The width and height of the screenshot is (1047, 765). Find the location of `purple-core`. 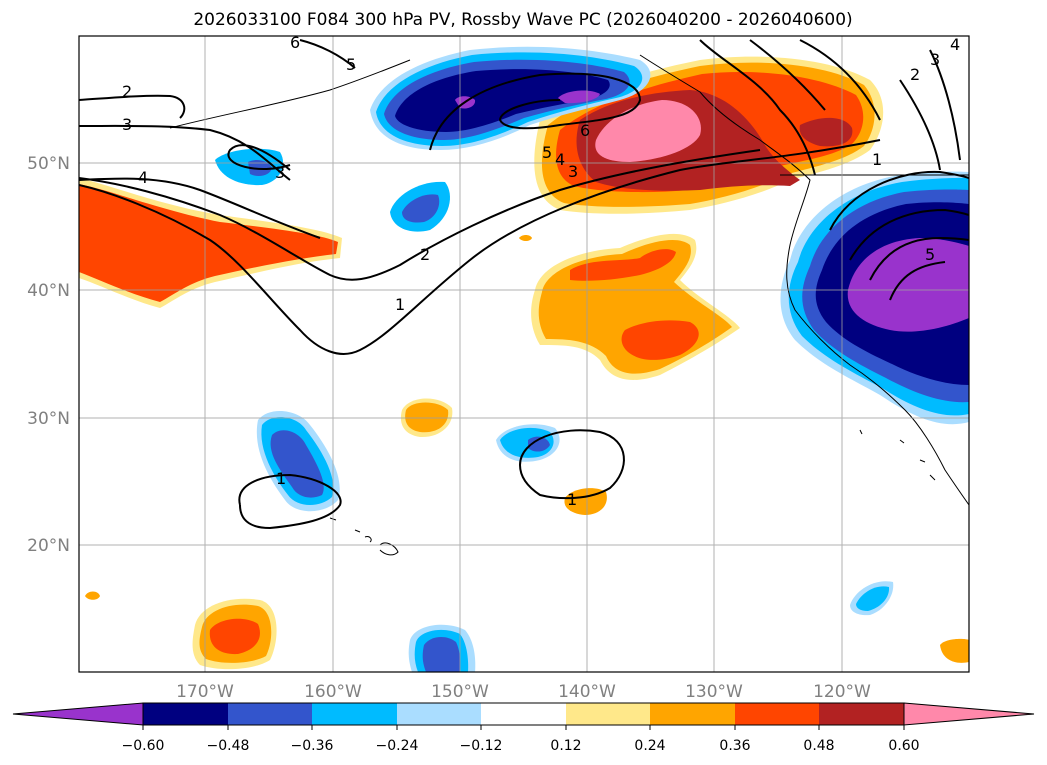

purple-core is located at coordinates (908, 285).